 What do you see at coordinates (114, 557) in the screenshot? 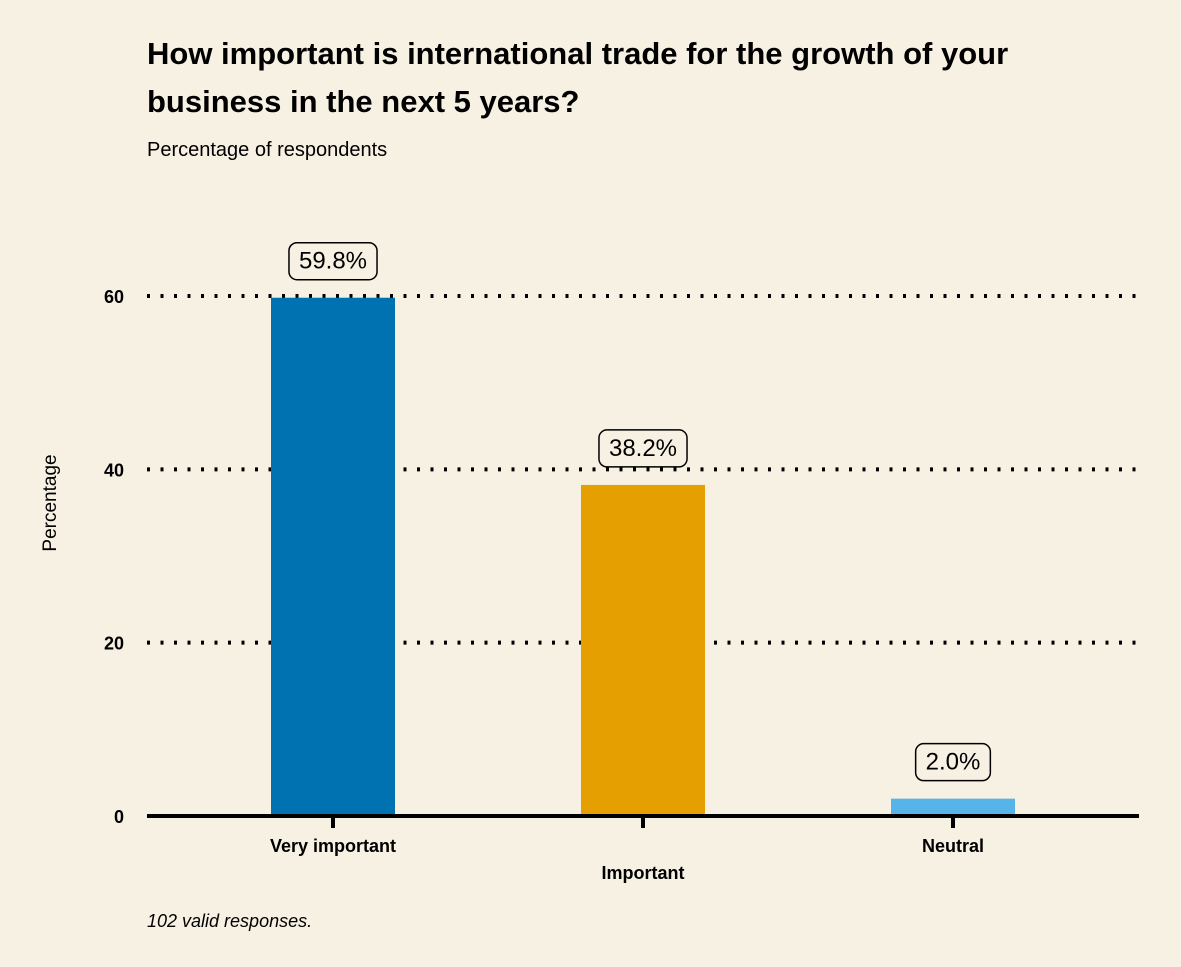
I see `y-tick-labels: 0 20 40 60` at bounding box center [114, 557].